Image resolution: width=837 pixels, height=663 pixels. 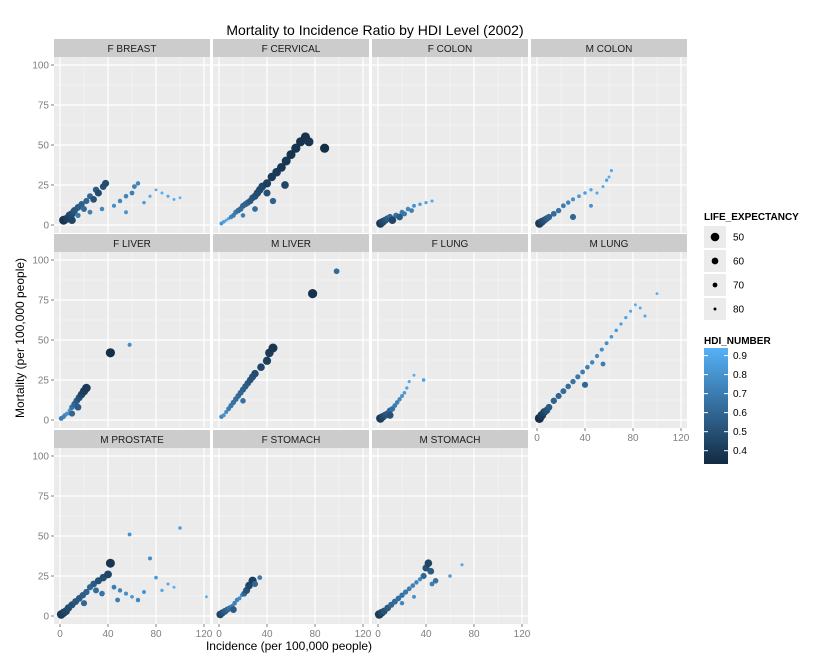 I want to click on legend-size-title: LIFE_EXPECTANCY, so click(x=751, y=217).